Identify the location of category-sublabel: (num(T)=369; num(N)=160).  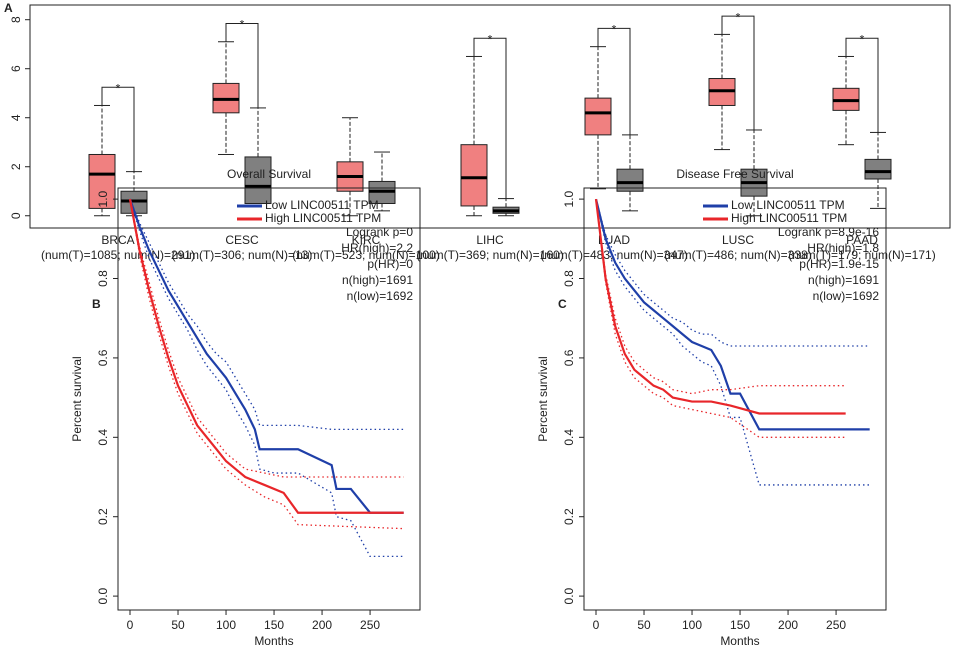
(489, 255).